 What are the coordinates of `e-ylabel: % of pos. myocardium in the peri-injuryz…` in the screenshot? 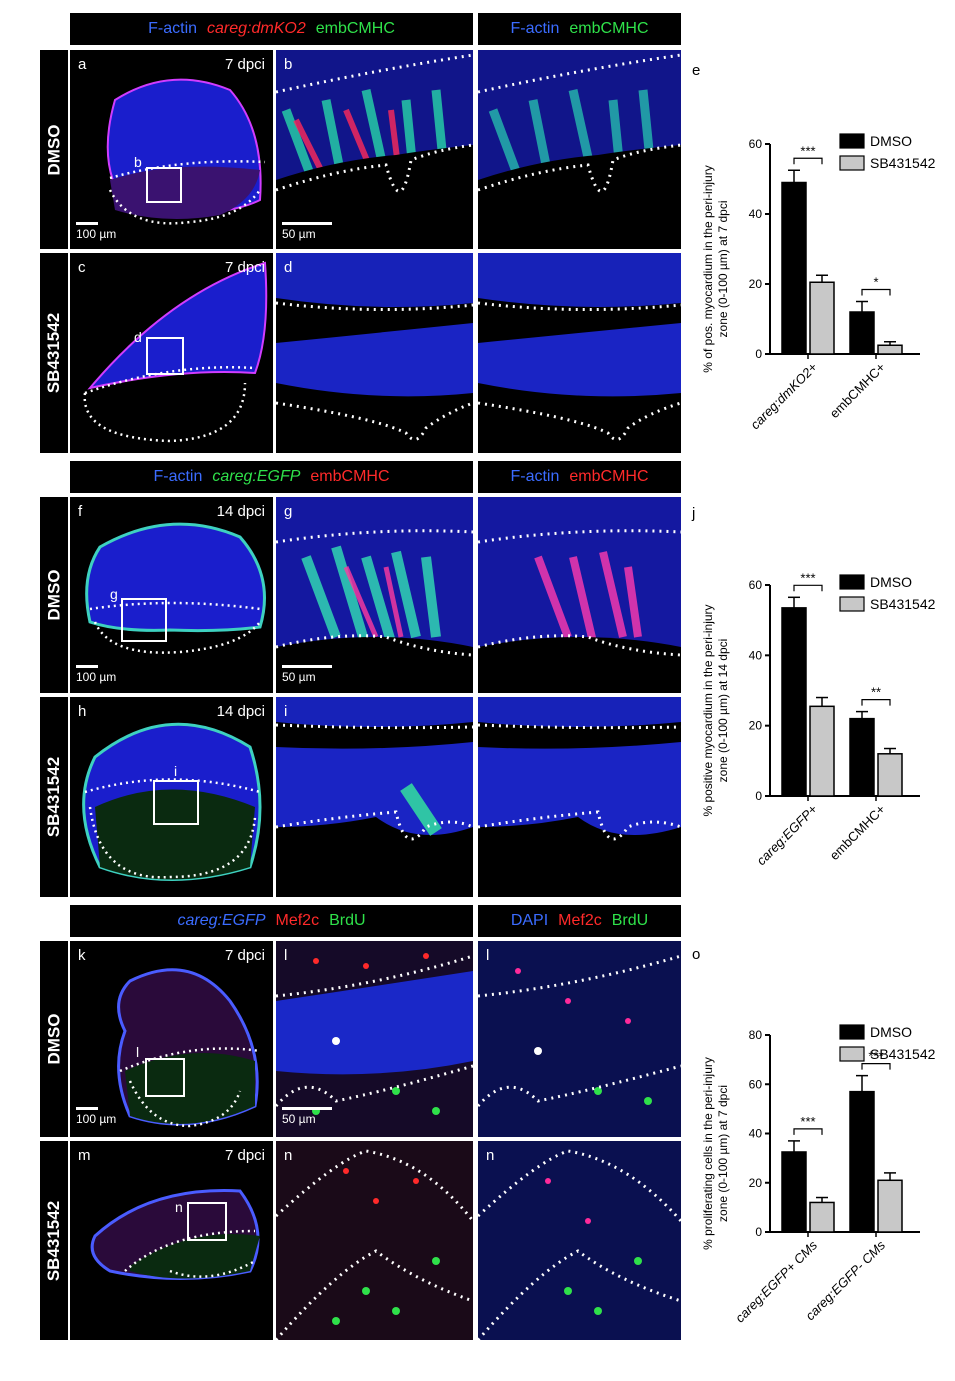 It's located at (715, 268).